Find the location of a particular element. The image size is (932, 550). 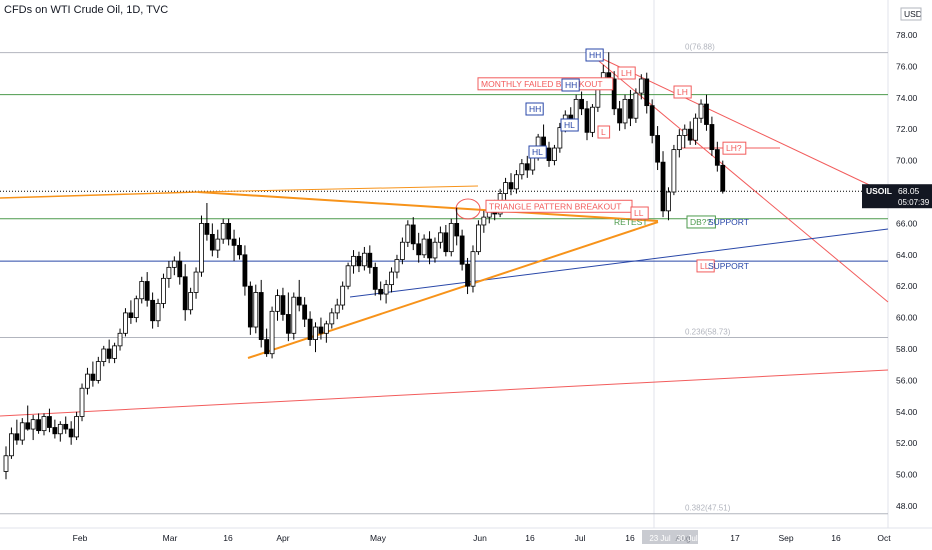

long-red-trendline is located at coordinates (444, 393).